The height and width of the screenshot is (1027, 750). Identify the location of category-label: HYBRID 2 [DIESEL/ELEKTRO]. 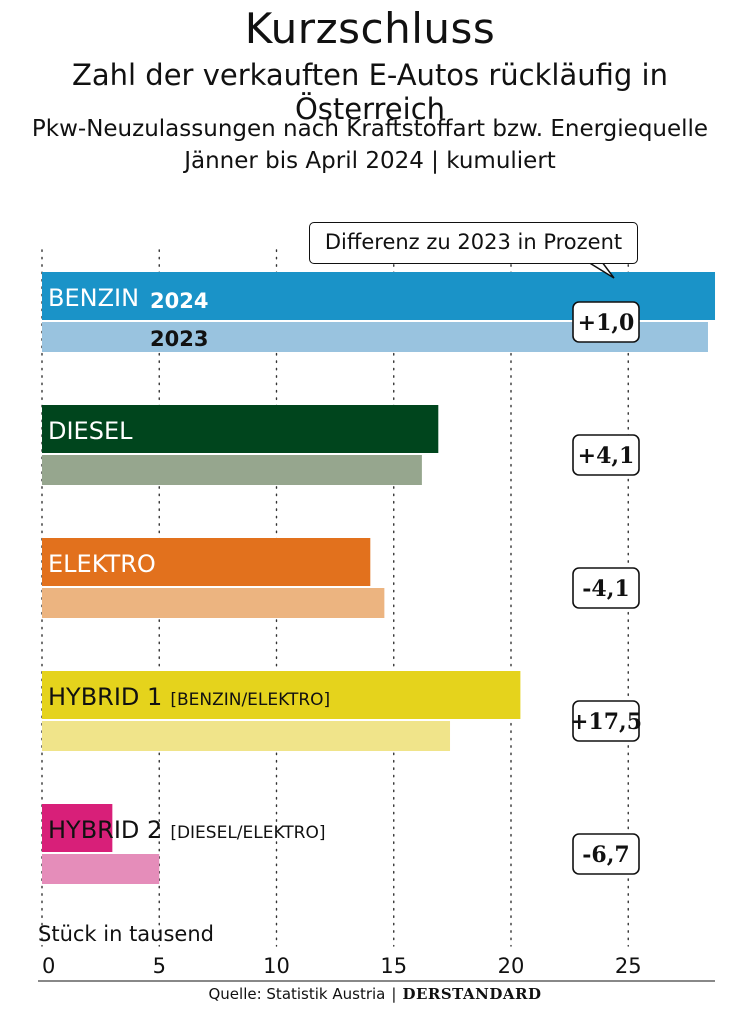
(187, 830).